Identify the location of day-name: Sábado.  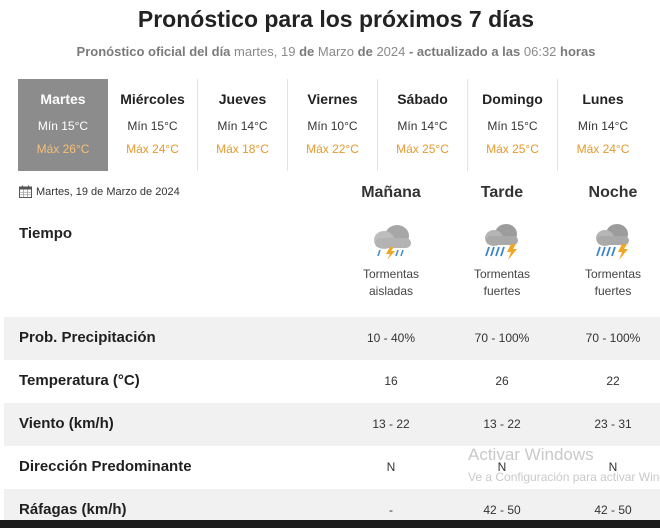
(422, 99).